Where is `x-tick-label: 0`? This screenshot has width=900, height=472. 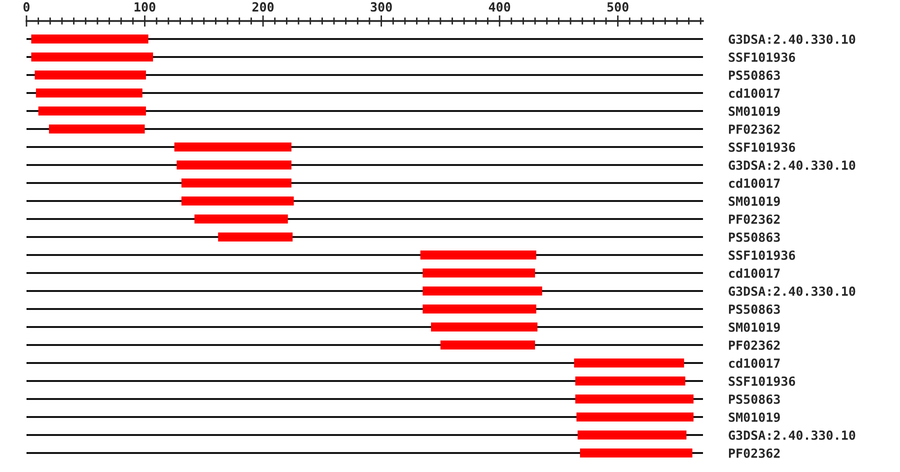
x-tick-label: 0 is located at coordinates (26, 7).